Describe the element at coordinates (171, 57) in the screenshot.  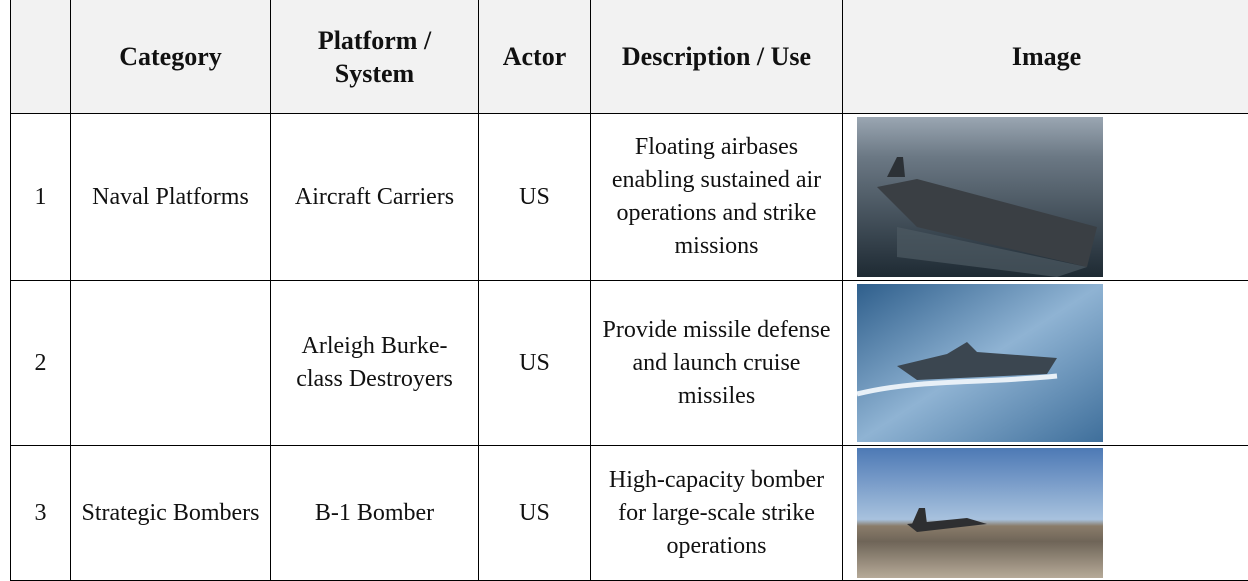
I see `header-cell: Category` at that location.